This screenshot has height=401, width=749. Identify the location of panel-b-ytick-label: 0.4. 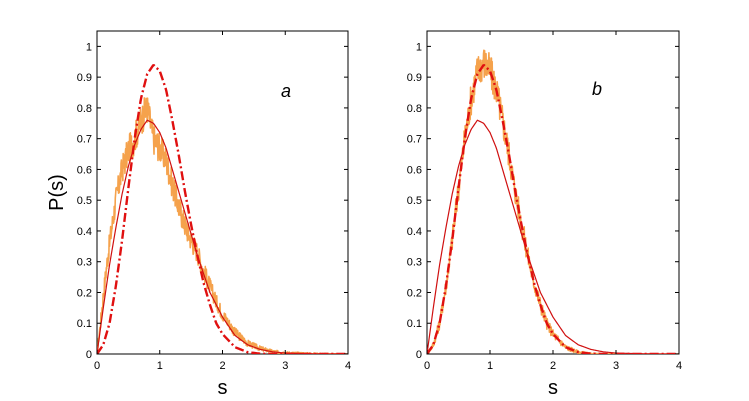
(414, 232).